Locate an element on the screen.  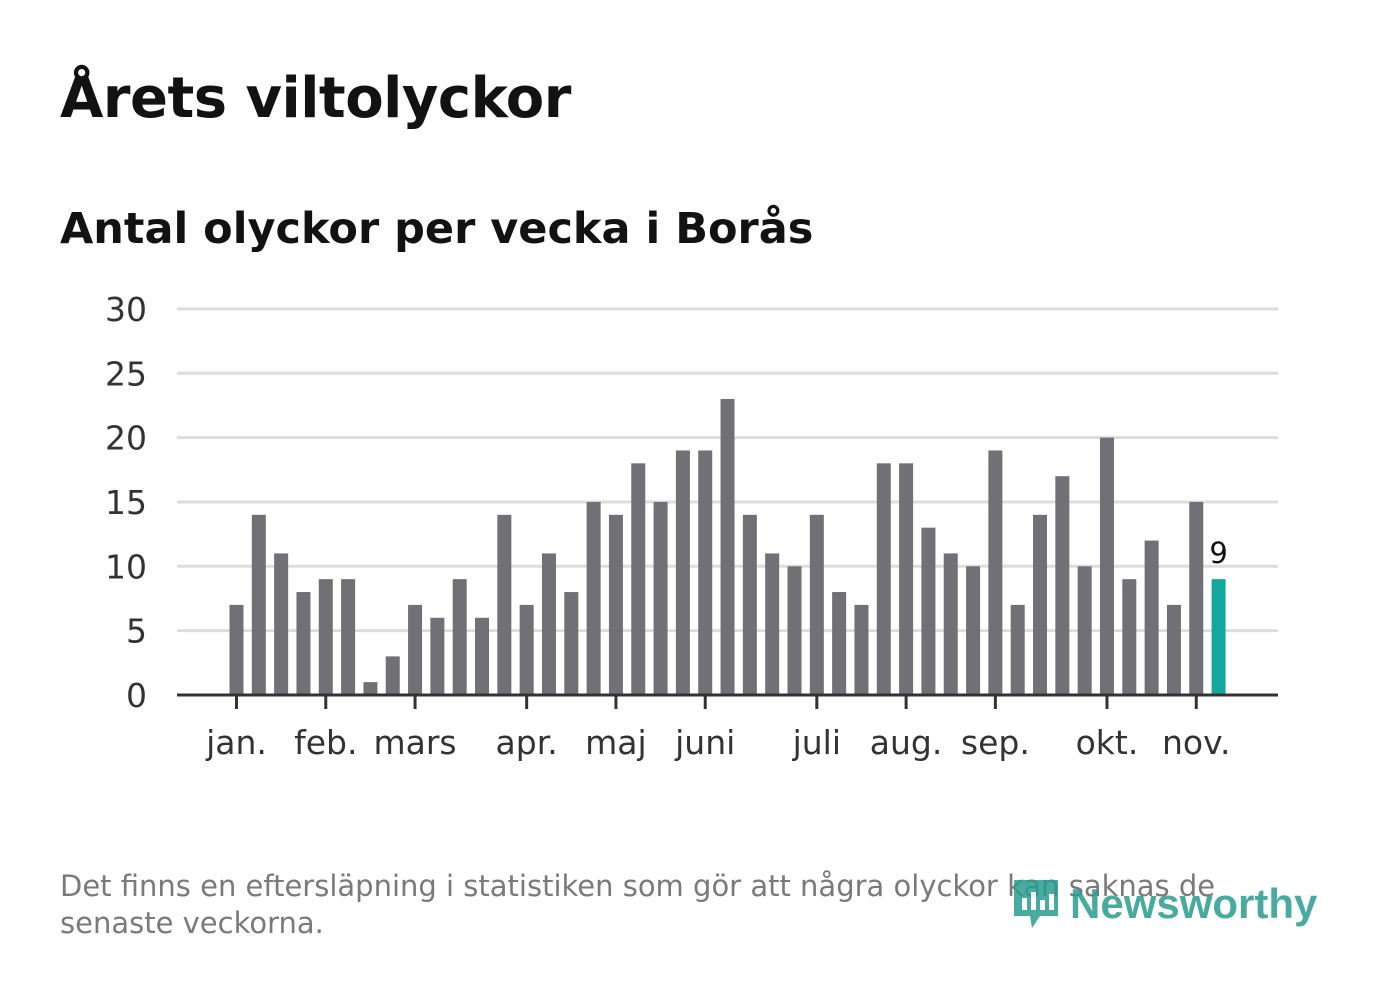
y-tick-label: 25 is located at coordinates (126, 373).